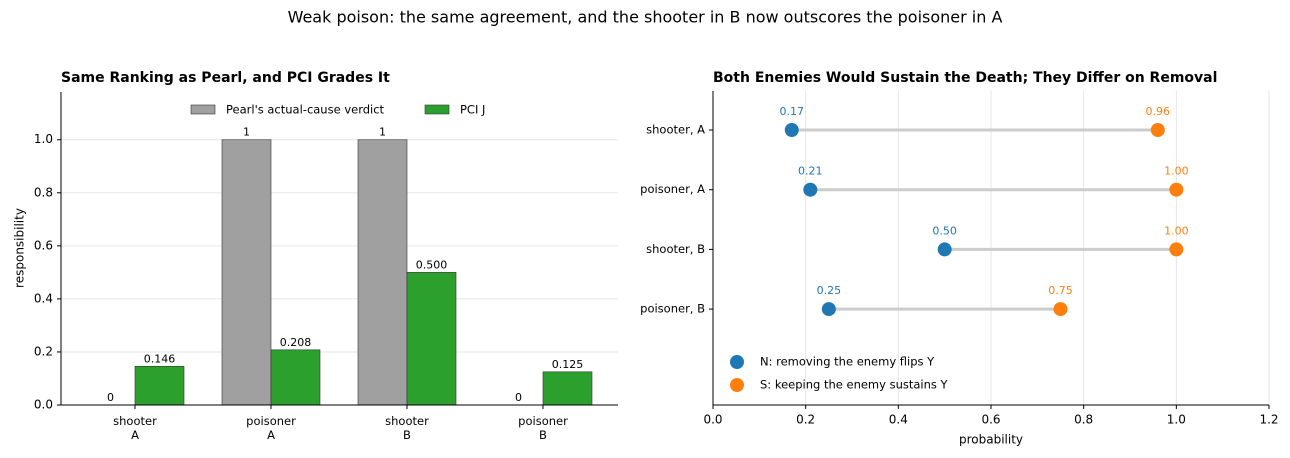 This screenshot has height=458, width=1290. I want to click on y-tick-label: shooter, B, so click(675, 249).